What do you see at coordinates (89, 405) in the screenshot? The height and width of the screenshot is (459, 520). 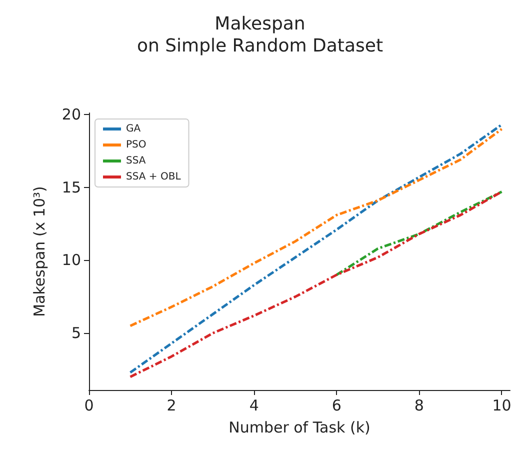 I see `x-tick-label: 0` at bounding box center [89, 405].